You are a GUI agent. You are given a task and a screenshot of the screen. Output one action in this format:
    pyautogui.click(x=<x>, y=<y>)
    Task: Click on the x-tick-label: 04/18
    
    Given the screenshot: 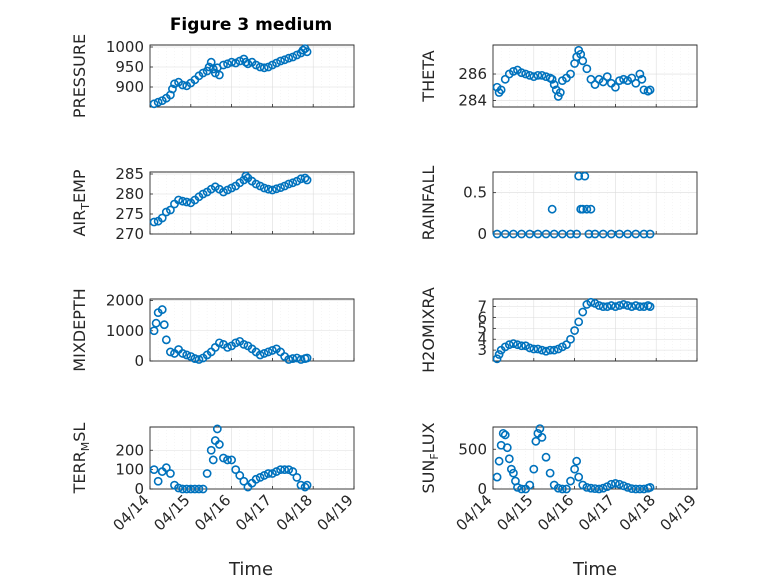 What is the action you would take?
    pyautogui.click(x=637, y=512)
    